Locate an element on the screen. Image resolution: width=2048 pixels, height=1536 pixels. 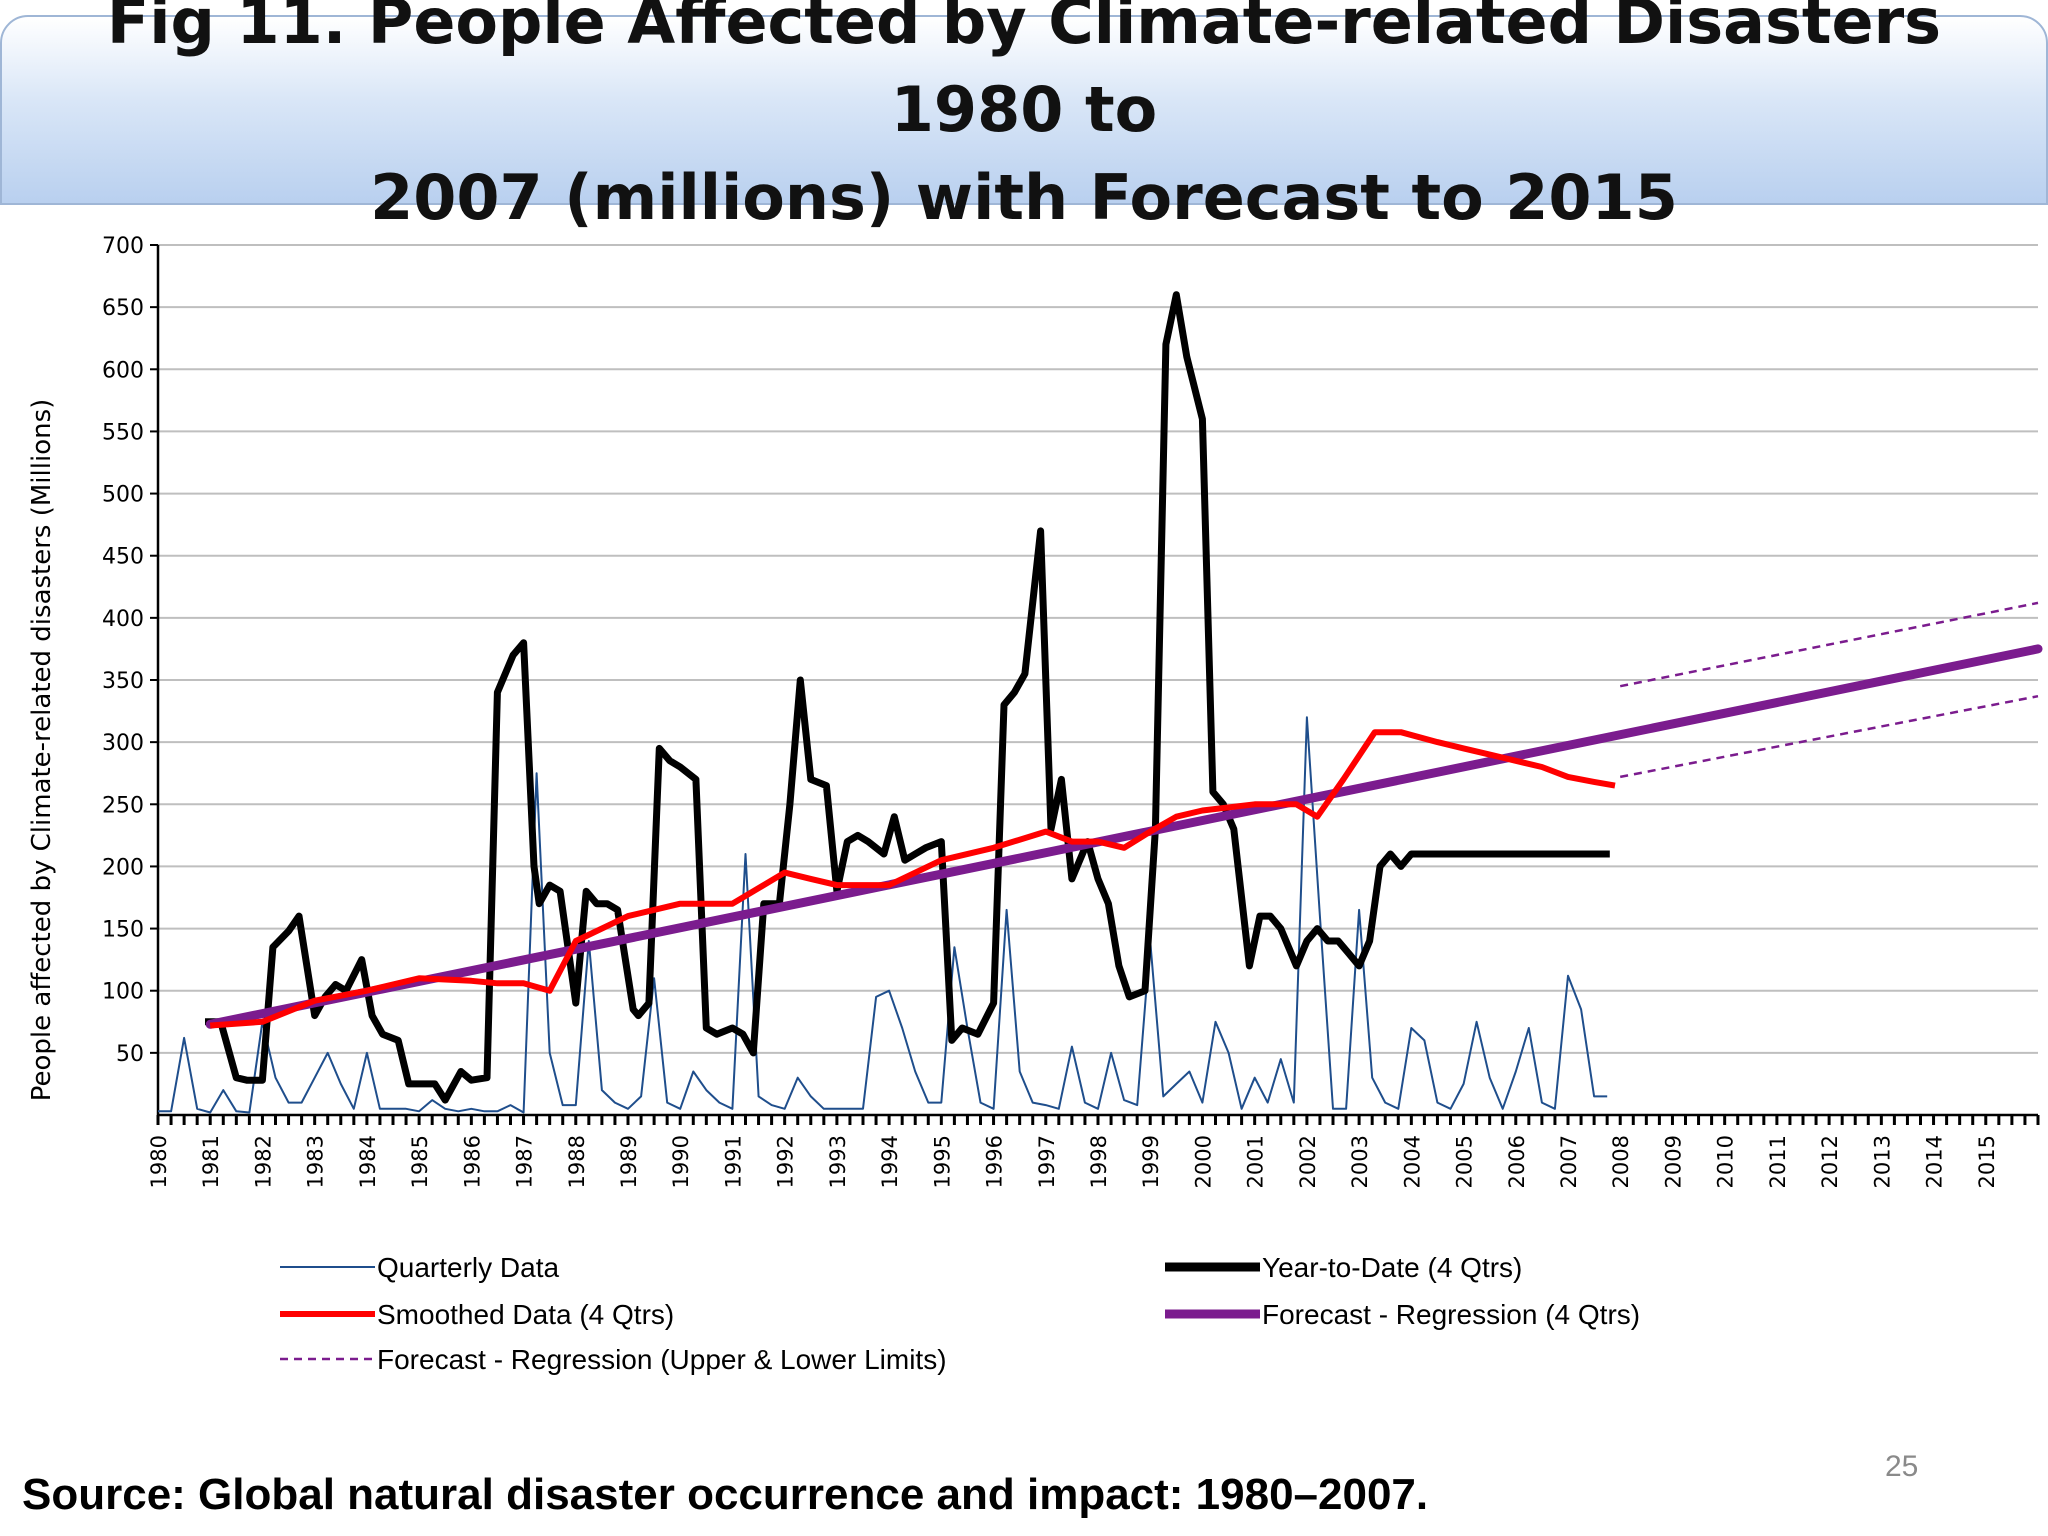
x-tick-label: 2002 is located at coordinates (1308, 1161).